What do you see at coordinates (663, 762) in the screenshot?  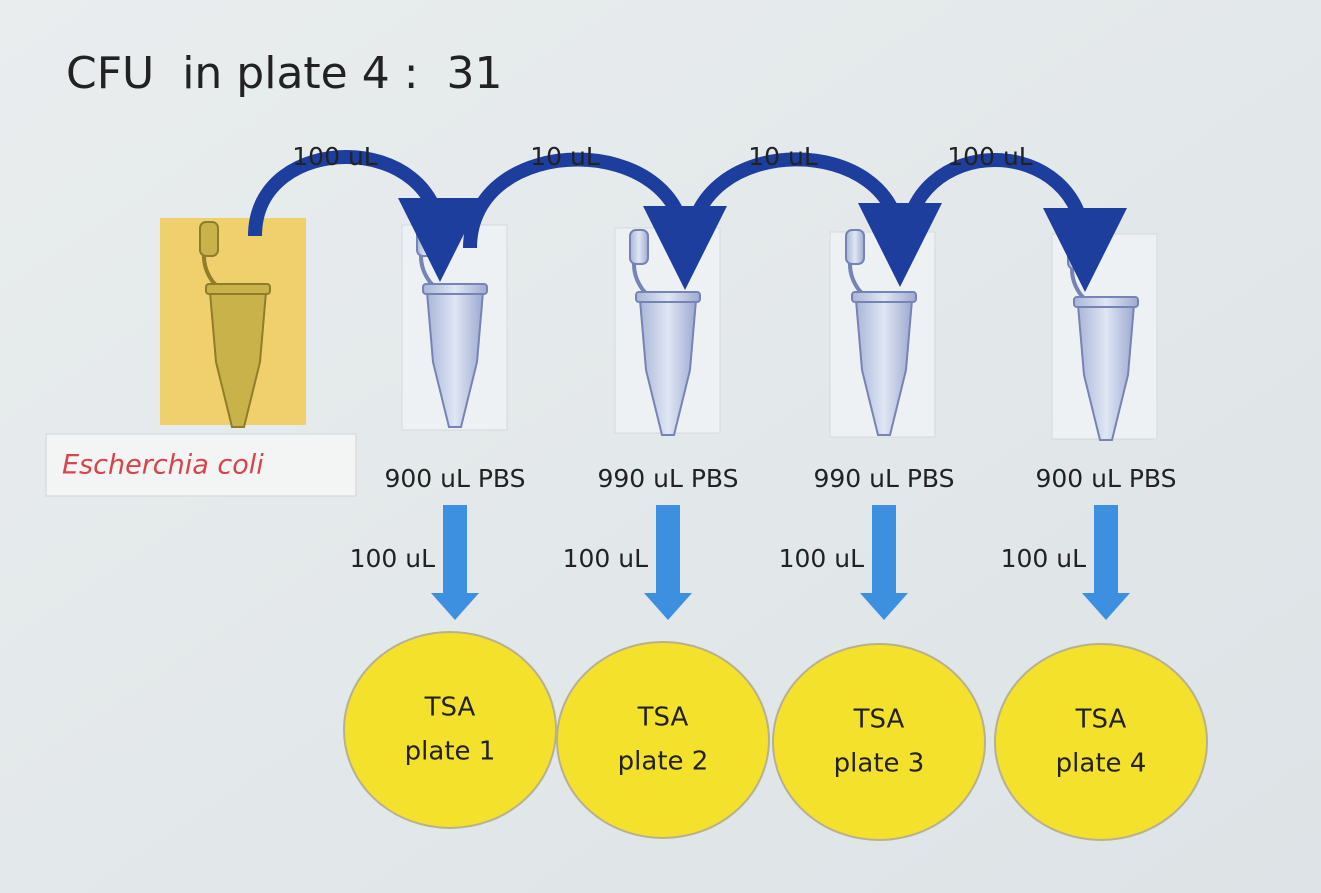 I see `plate-name: plate 2` at bounding box center [663, 762].